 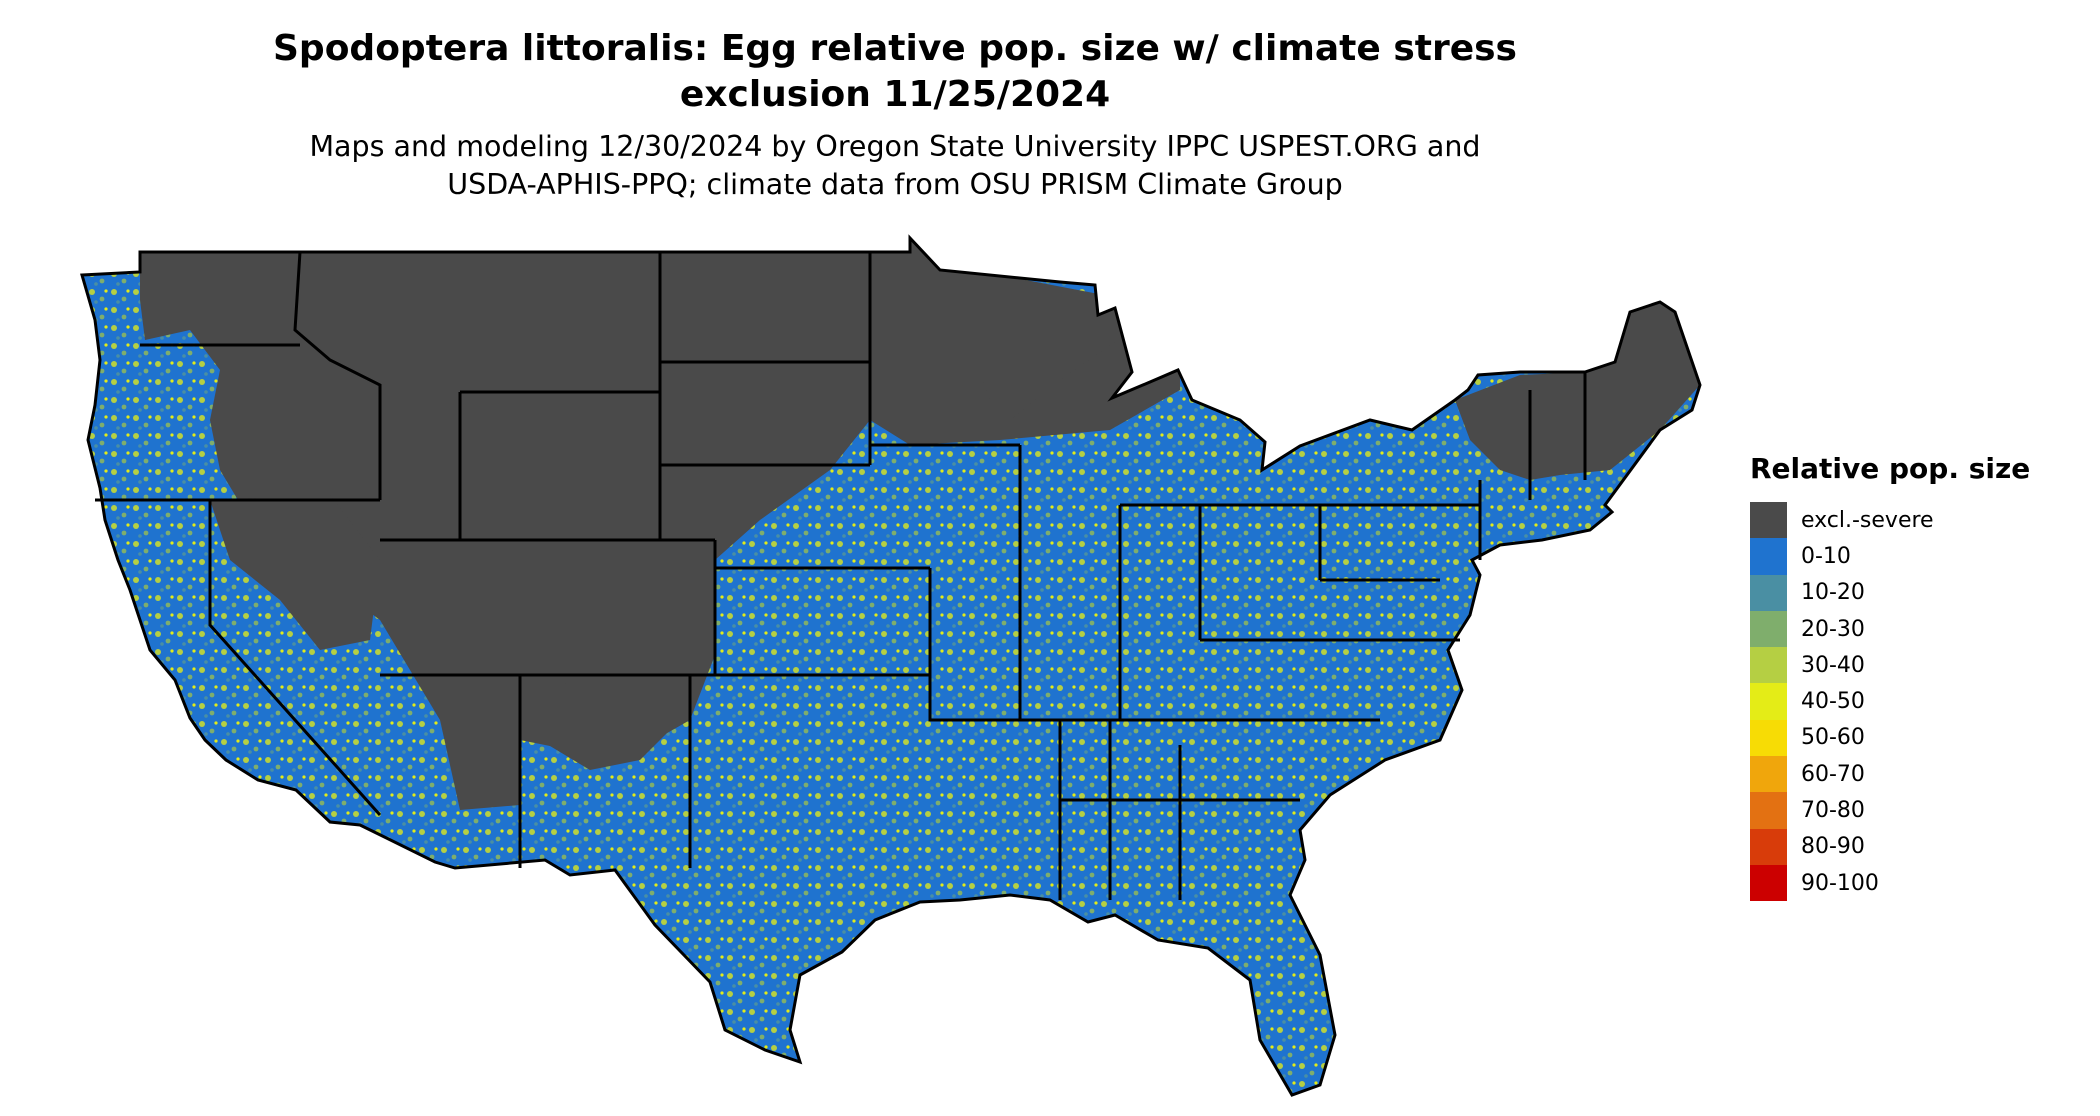 What do you see at coordinates (1833, 811) in the screenshot?
I see `legend-label: 70-80` at bounding box center [1833, 811].